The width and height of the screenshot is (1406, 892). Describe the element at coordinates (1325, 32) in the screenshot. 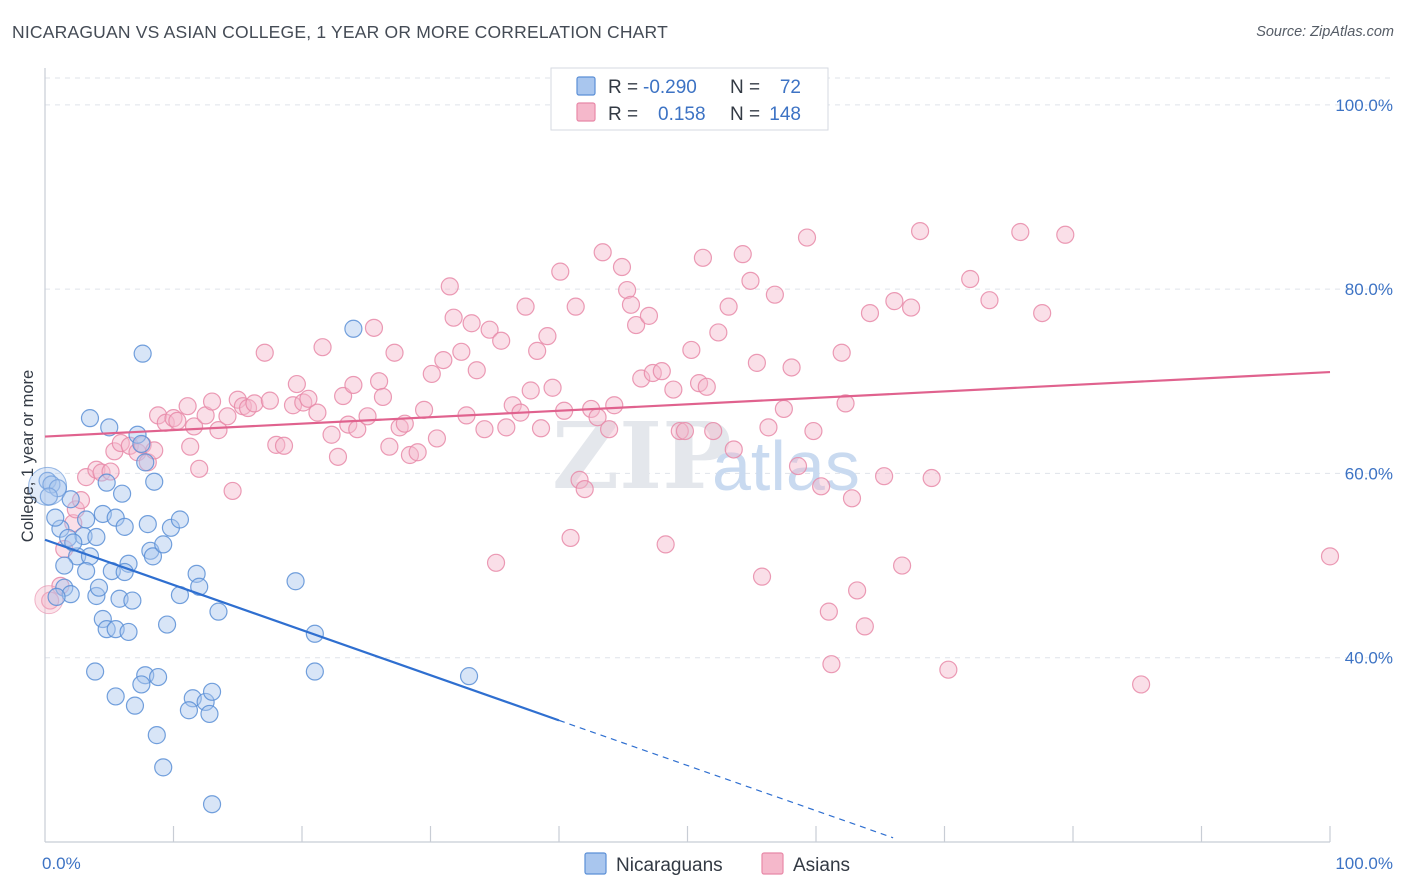

I see `source-label: Source: ZipAtlas.com` at that location.